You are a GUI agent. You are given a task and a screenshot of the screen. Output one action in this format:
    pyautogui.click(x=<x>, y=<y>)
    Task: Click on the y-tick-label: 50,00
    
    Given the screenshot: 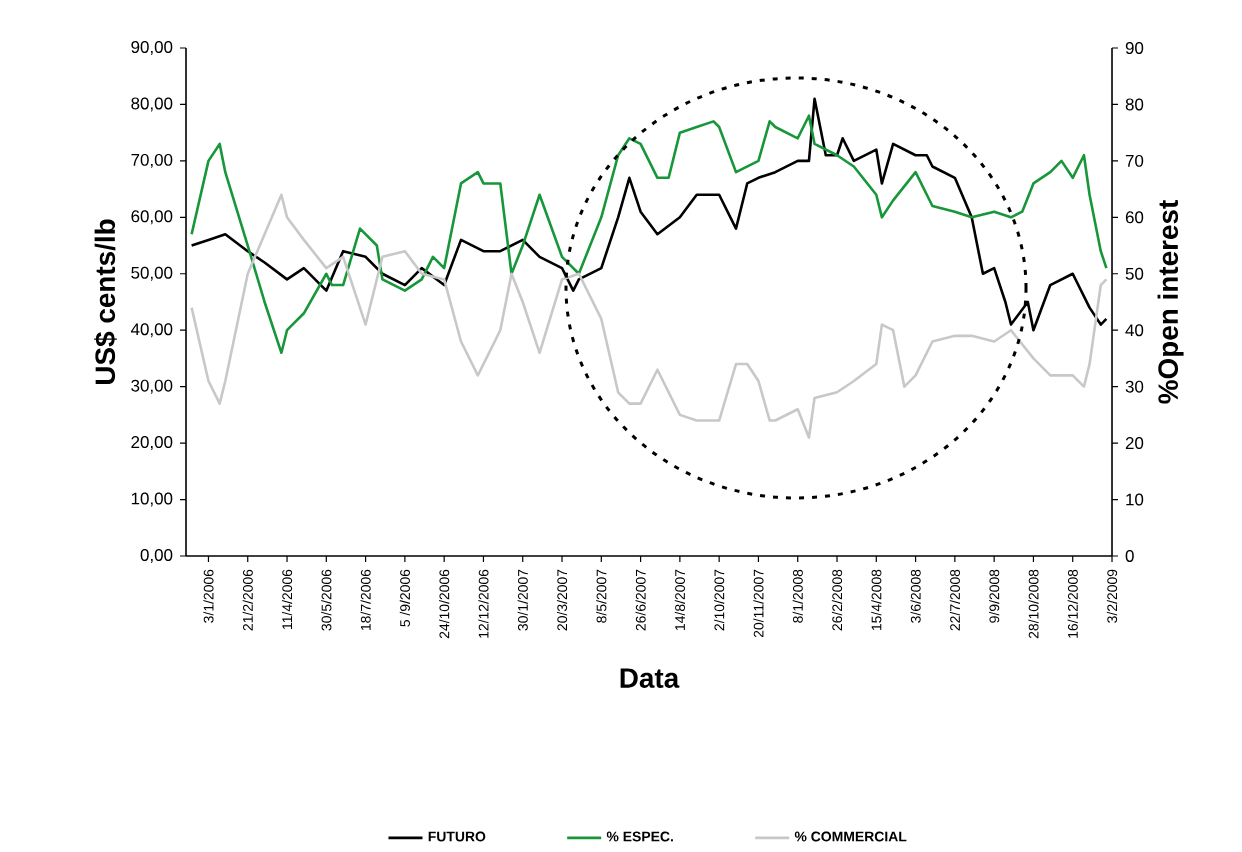 What is the action you would take?
    pyautogui.click(x=152, y=273)
    